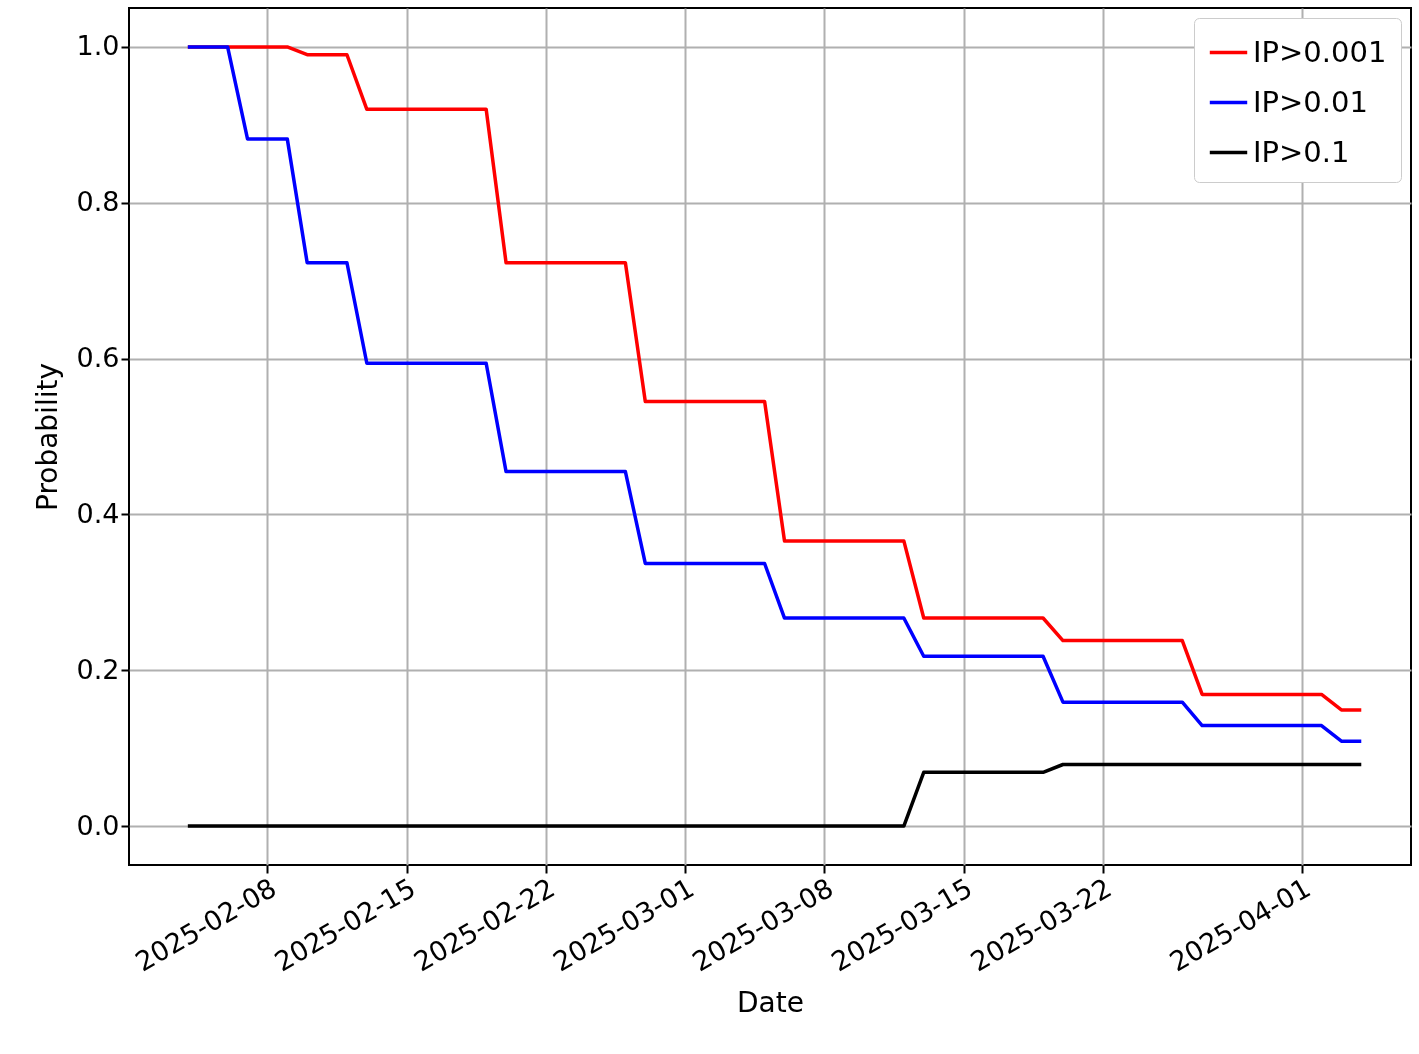 Image resolution: width=1419 pixels, height=1054 pixels. What do you see at coordinates (98, 513) in the screenshot?
I see `y-tick-label: 0.4` at bounding box center [98, 513].